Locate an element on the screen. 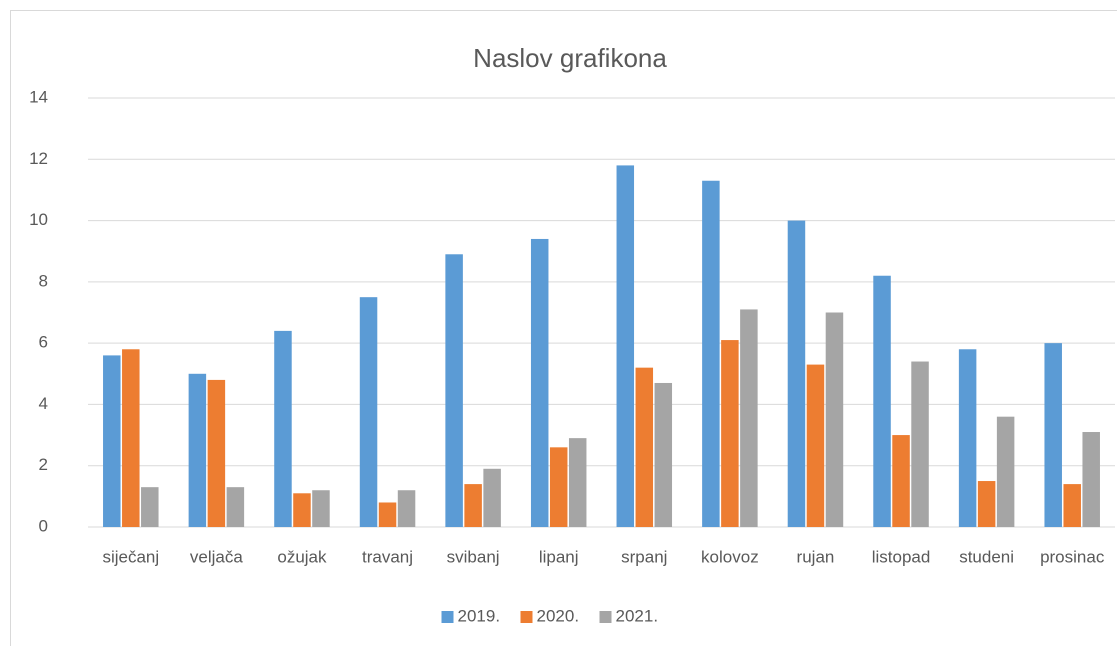 The height and width of the screenshot is (646, 1117). x-tick-label: prosinac is located at coordinates (1072, 556).